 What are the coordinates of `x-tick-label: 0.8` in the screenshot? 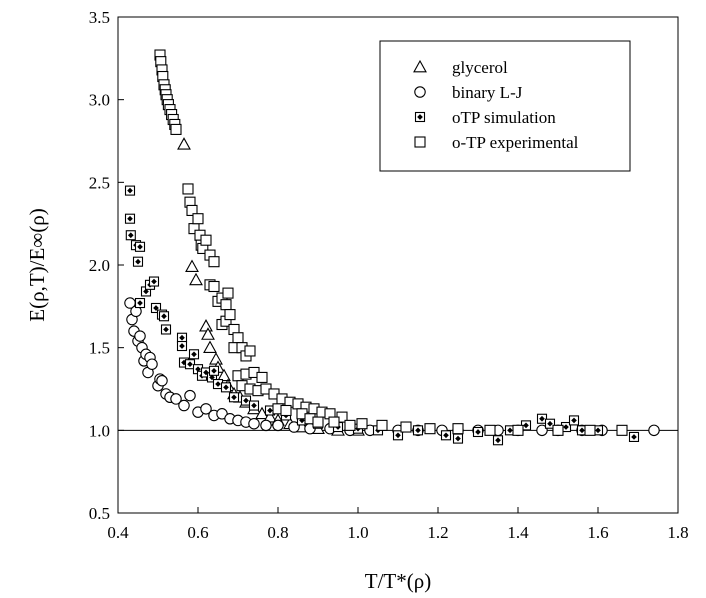 It's located at (277, 532).